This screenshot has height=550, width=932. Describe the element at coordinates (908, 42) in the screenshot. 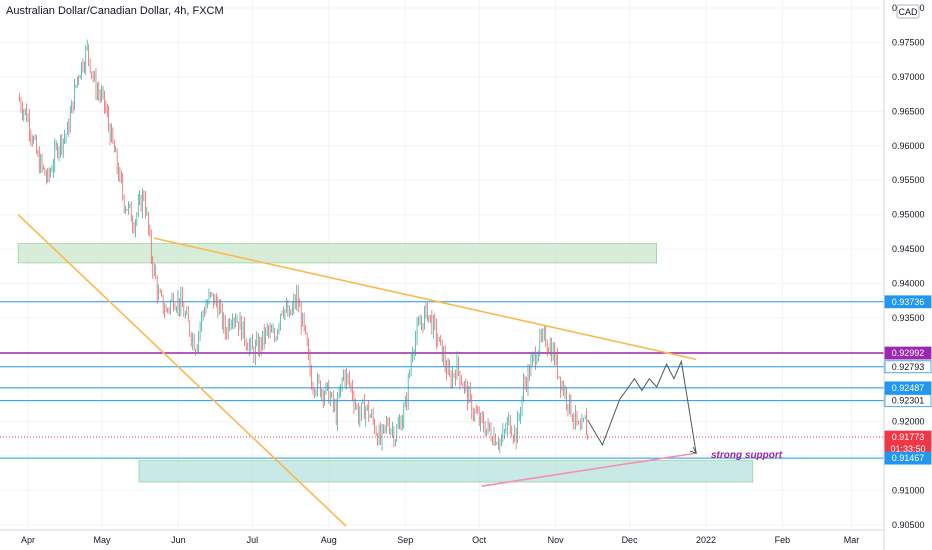

I see `y-tick-label: 0.97500` at that location.